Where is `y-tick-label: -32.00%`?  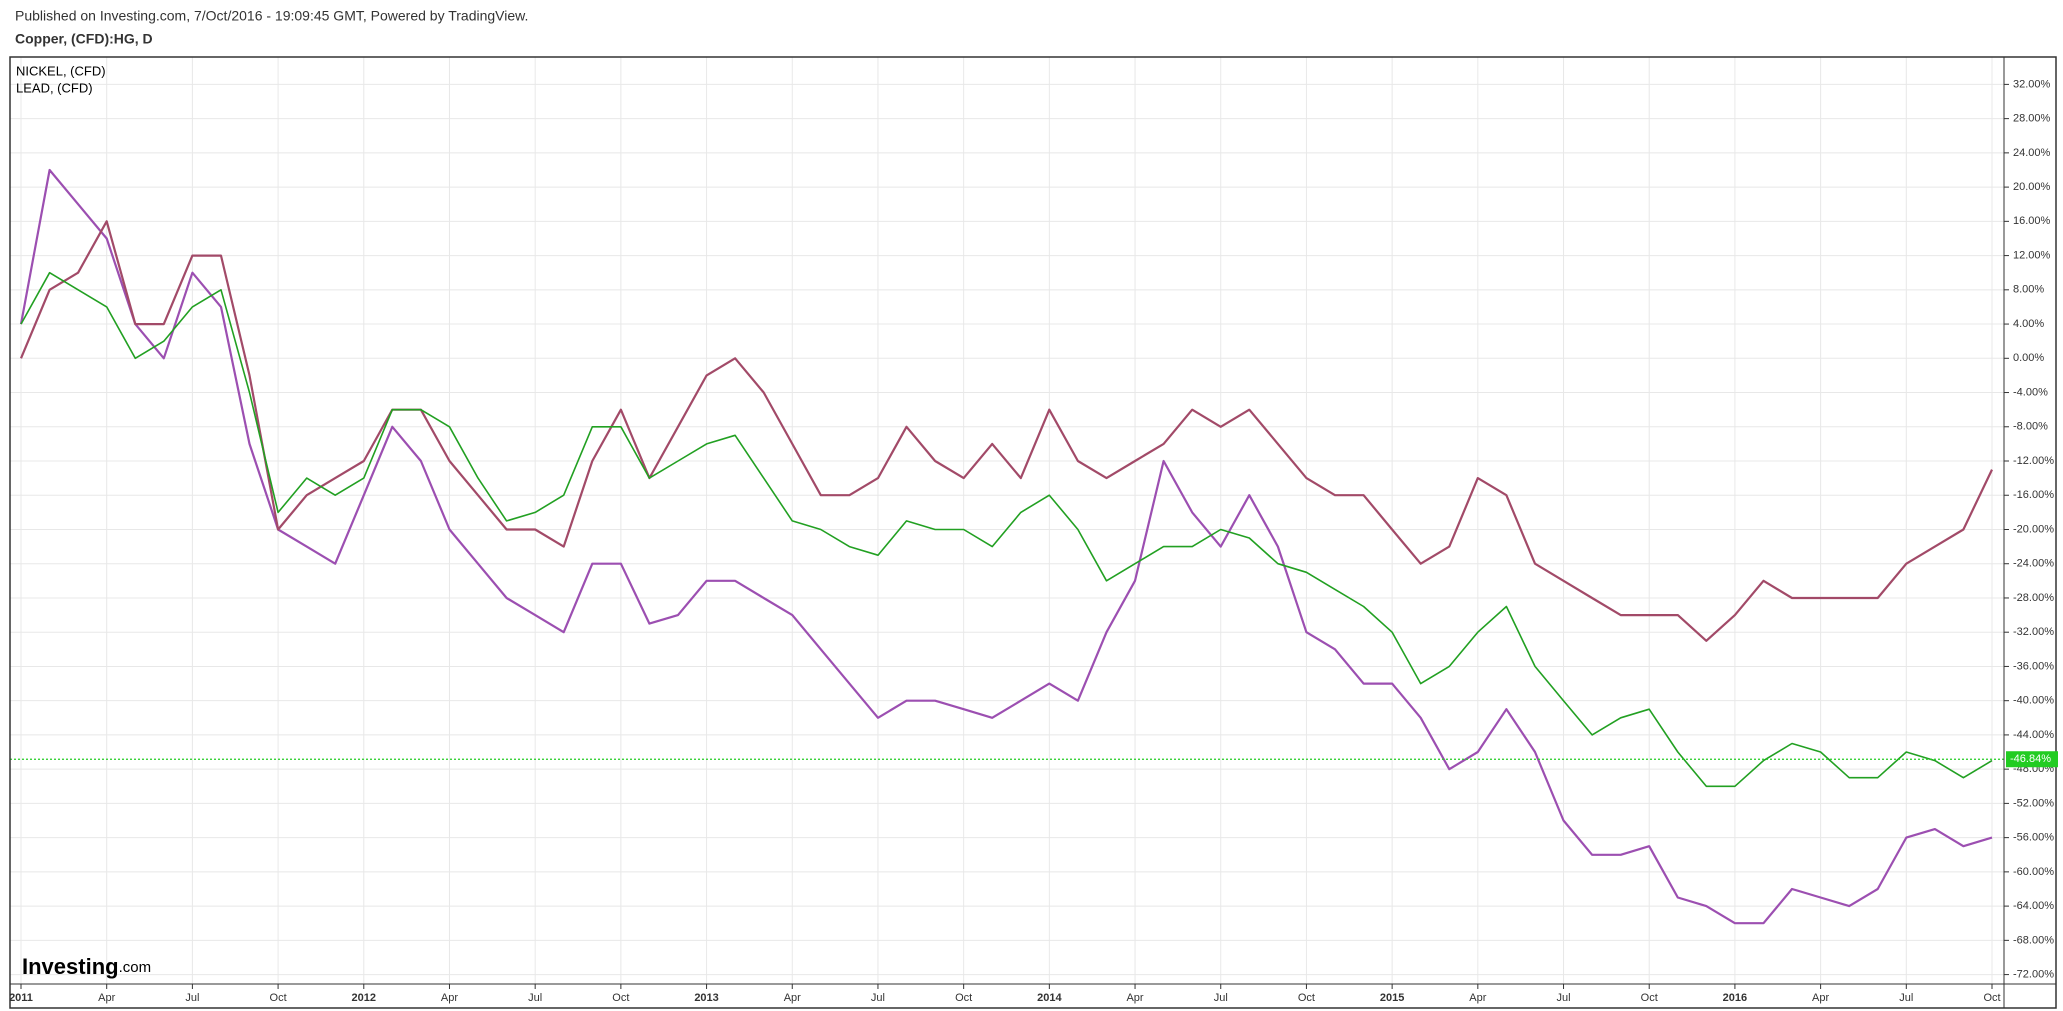
y-tick-label: -32.00% is located at coordinates (2033, 632).